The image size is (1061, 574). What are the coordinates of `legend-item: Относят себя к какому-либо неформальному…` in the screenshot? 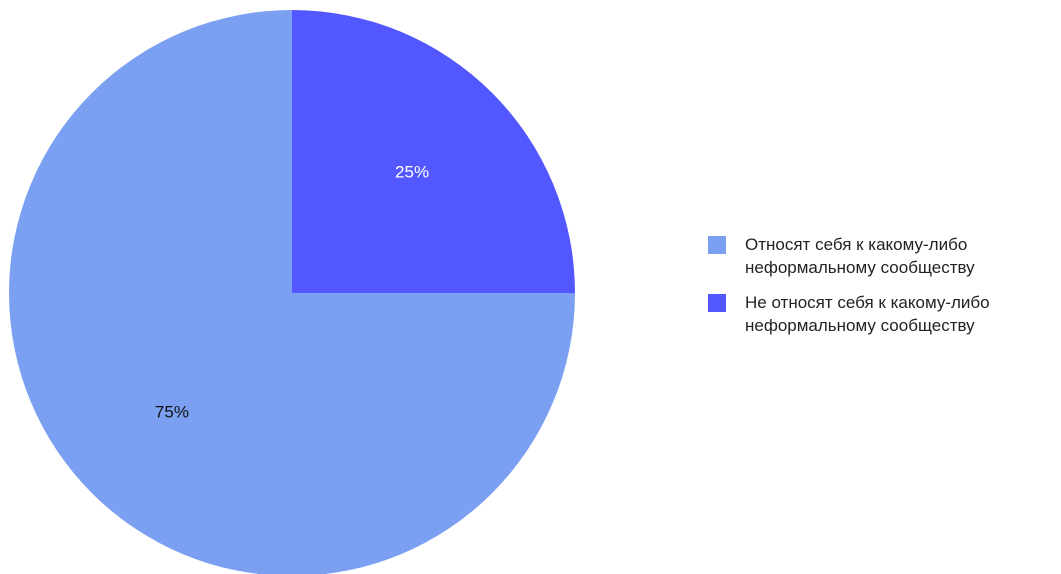 It's located at (883, 256).